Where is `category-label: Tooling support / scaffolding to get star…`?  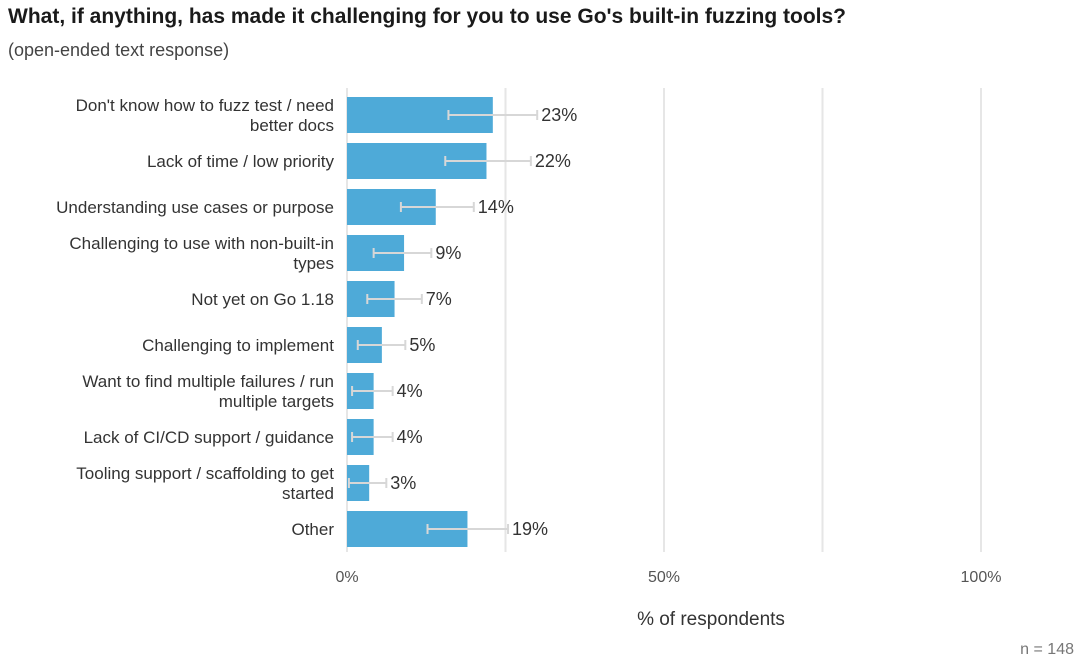 category-label: Tooling support / scaffolding to get star… is located at coordinates (205, 483).